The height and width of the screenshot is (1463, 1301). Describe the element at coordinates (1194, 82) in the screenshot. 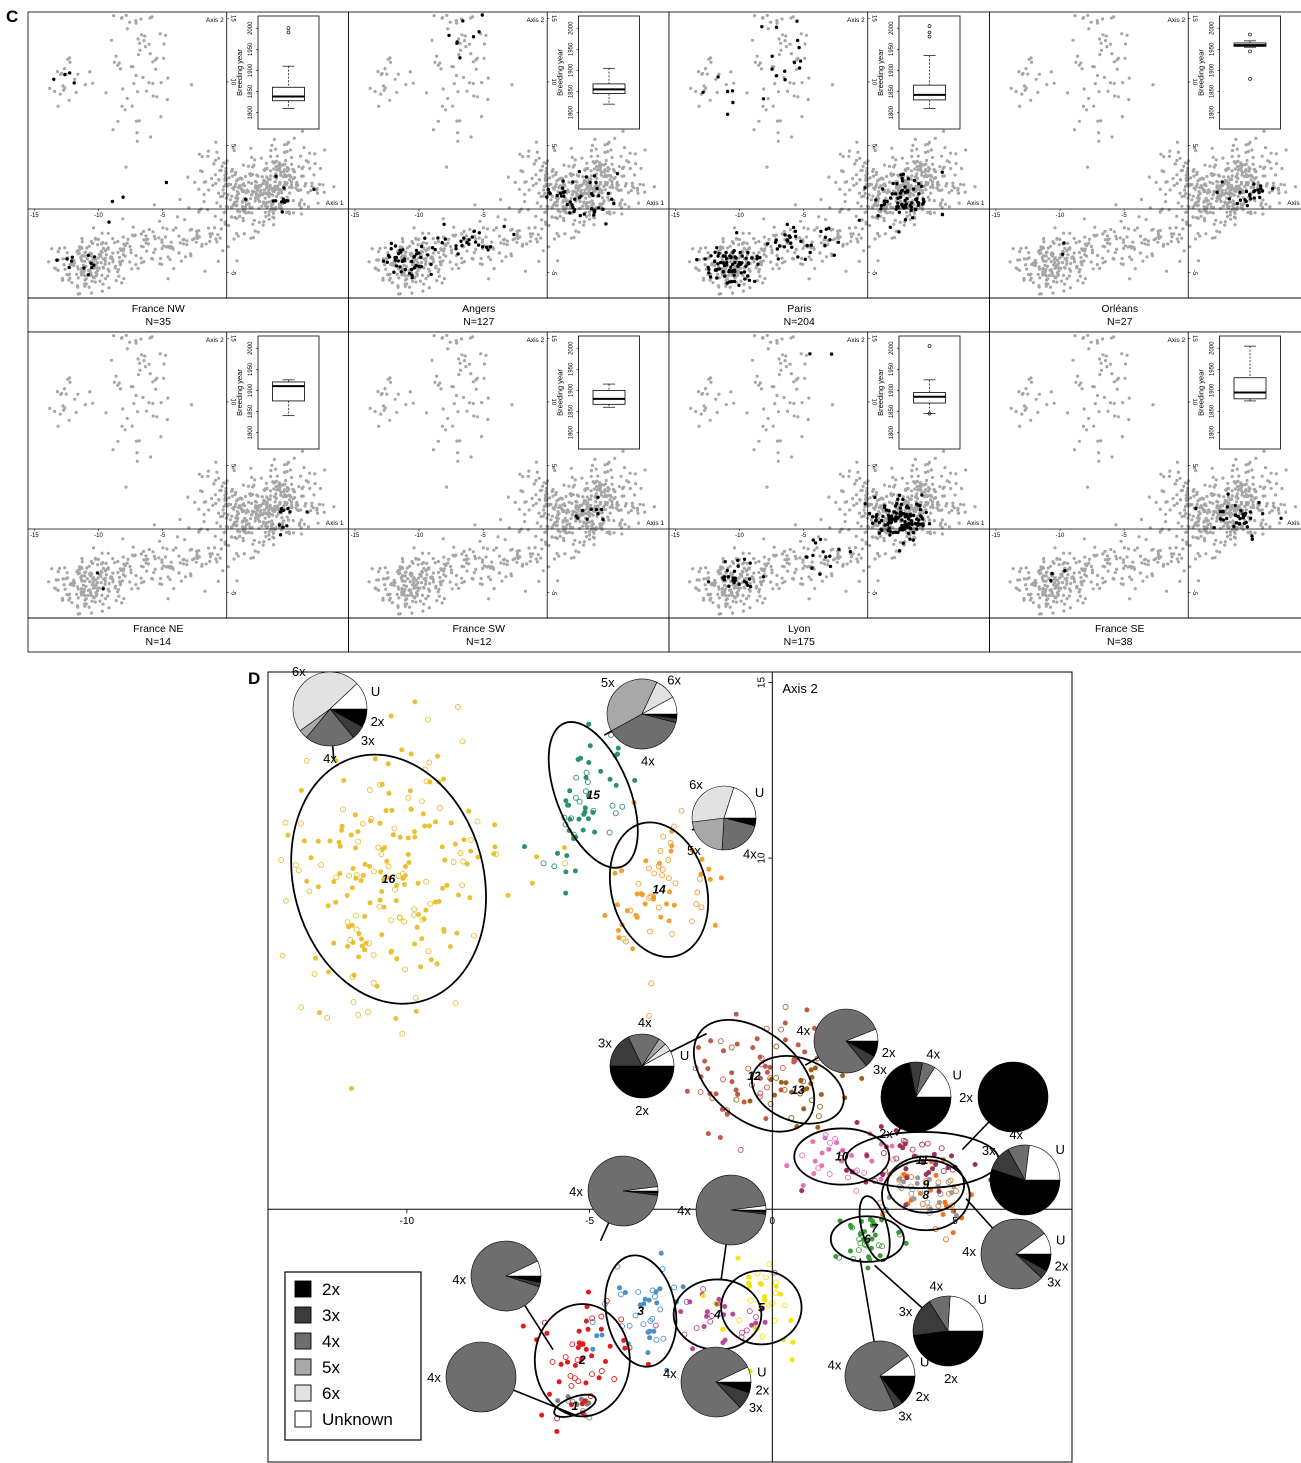

I see `y-tick-label: 10` at that location.